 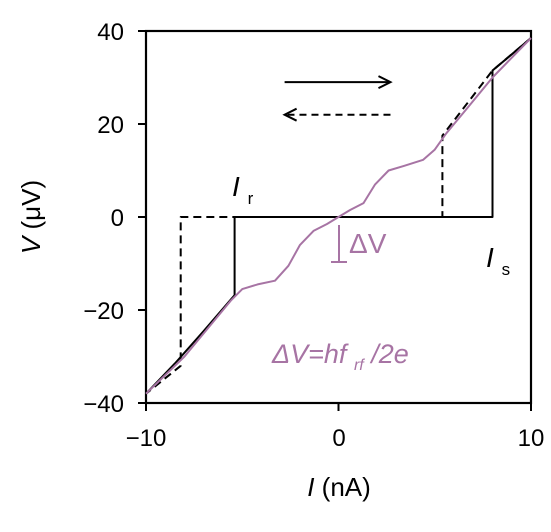 I want to click on y-tick-label: 0, so click(x=117, y=218).